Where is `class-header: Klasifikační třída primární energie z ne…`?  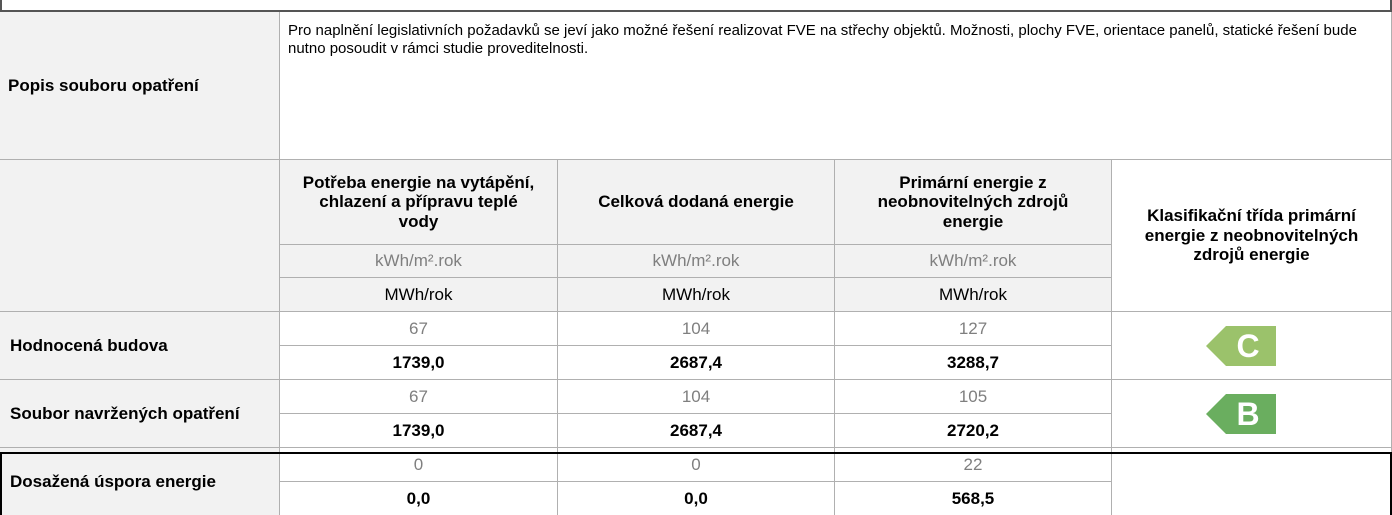
class-header: Klasifikační třída primární energie z ne… is located at coordinates (1252, 236).